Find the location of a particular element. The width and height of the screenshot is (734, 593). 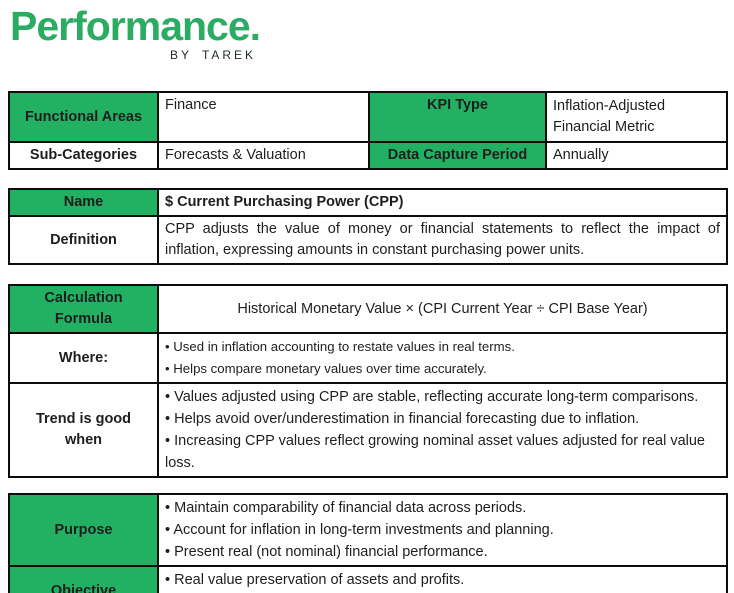

data-capture-period-label: Data Capture Period is located at coordinates (457, 155).